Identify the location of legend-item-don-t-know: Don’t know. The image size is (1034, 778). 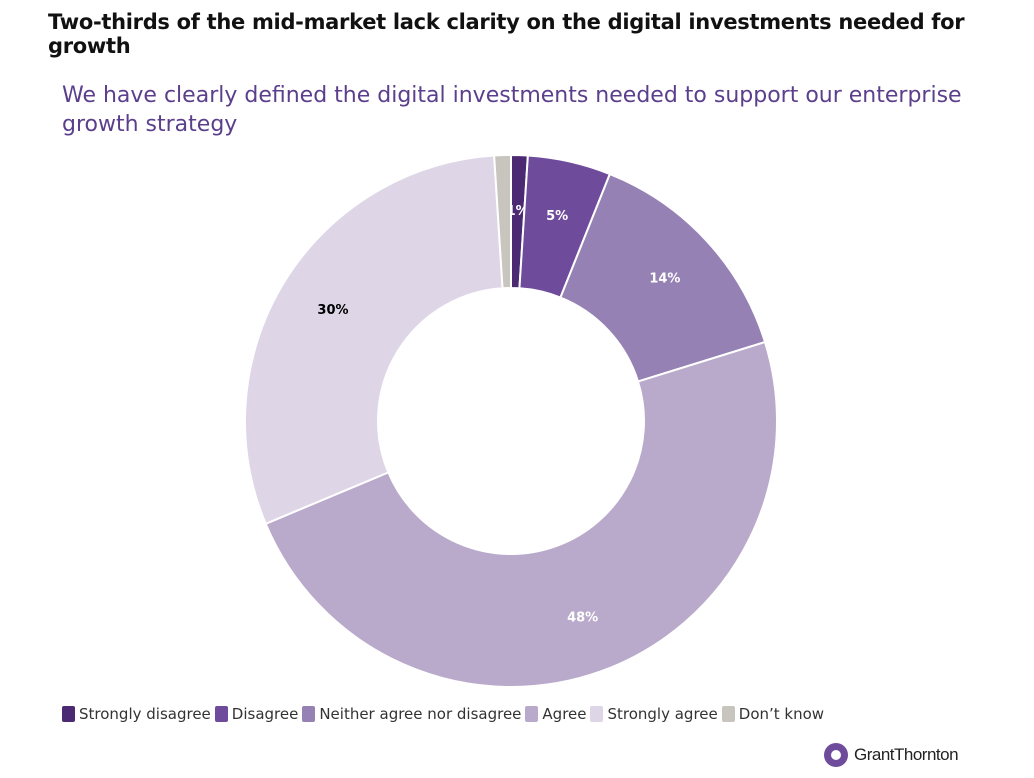
(773, 714).